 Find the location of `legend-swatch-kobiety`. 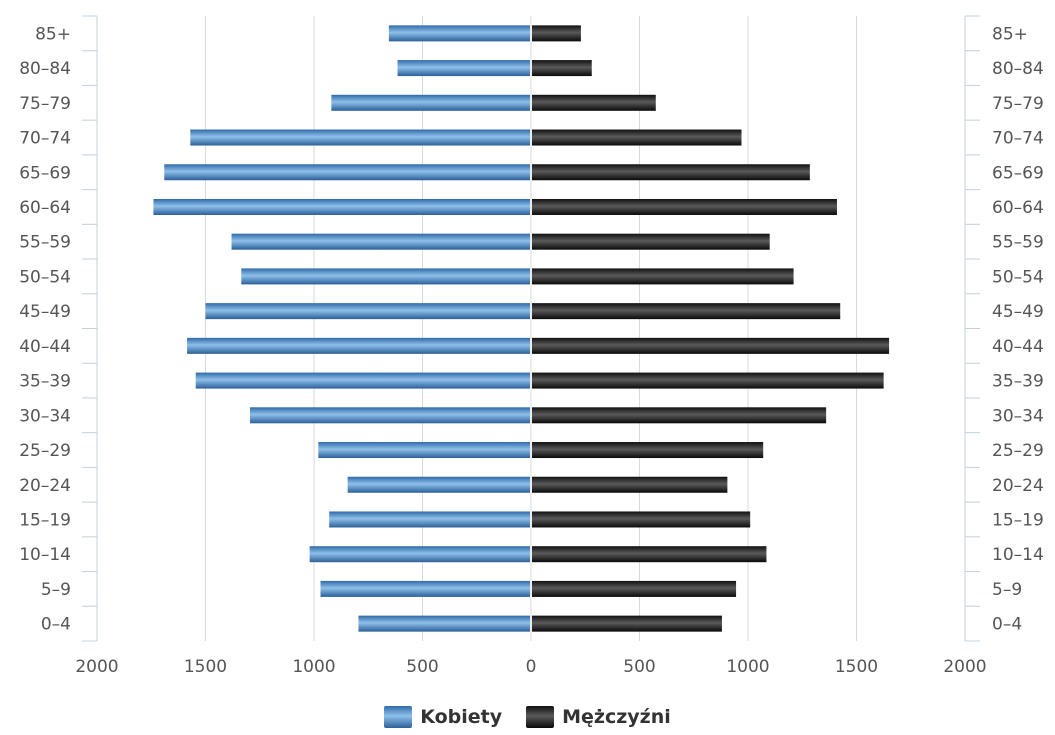

legend-swatch-kobiety is located at coordinates (398, 717).